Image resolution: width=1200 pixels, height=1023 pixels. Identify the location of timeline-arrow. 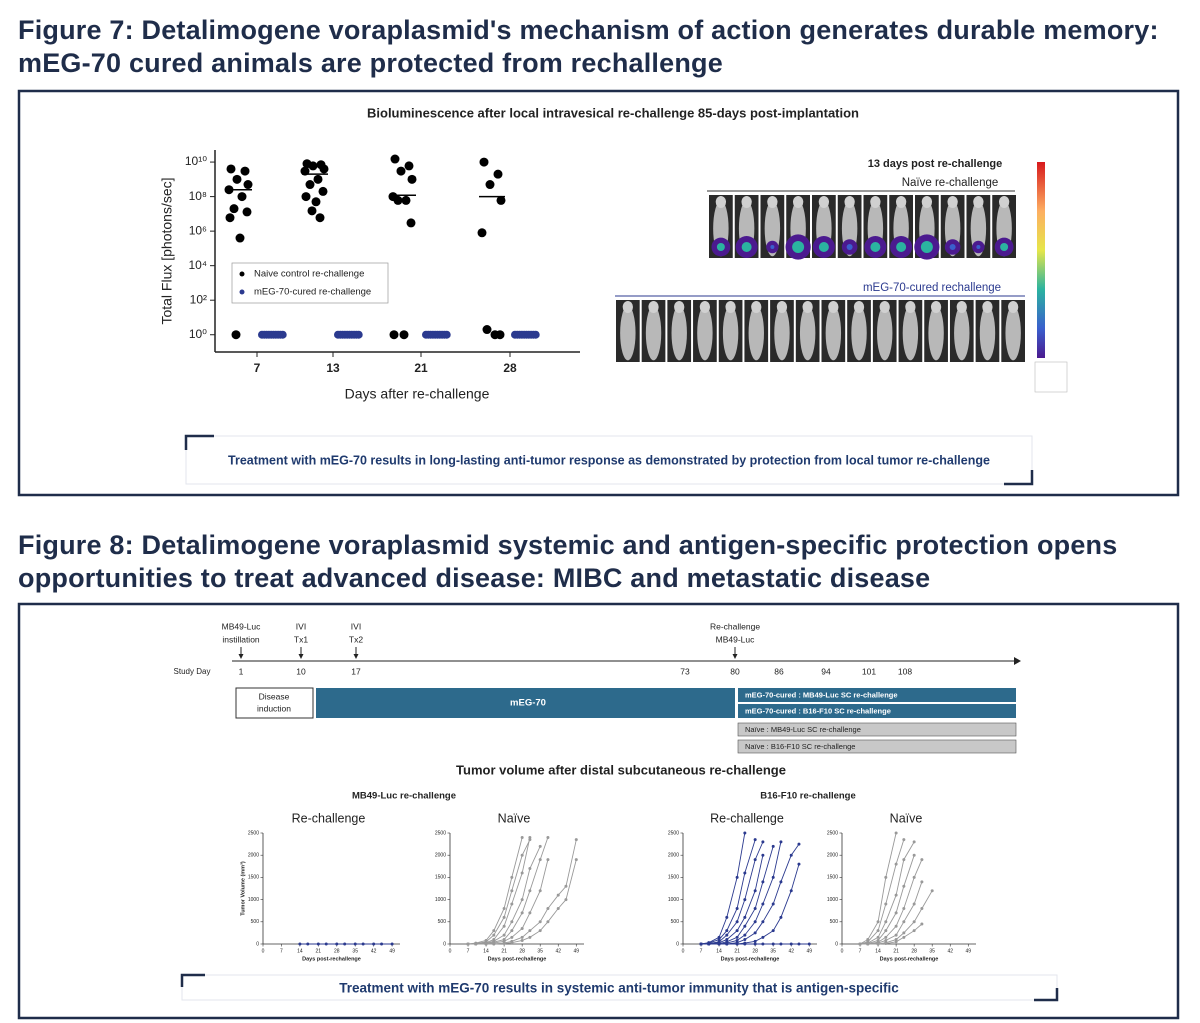
(1017, 661).